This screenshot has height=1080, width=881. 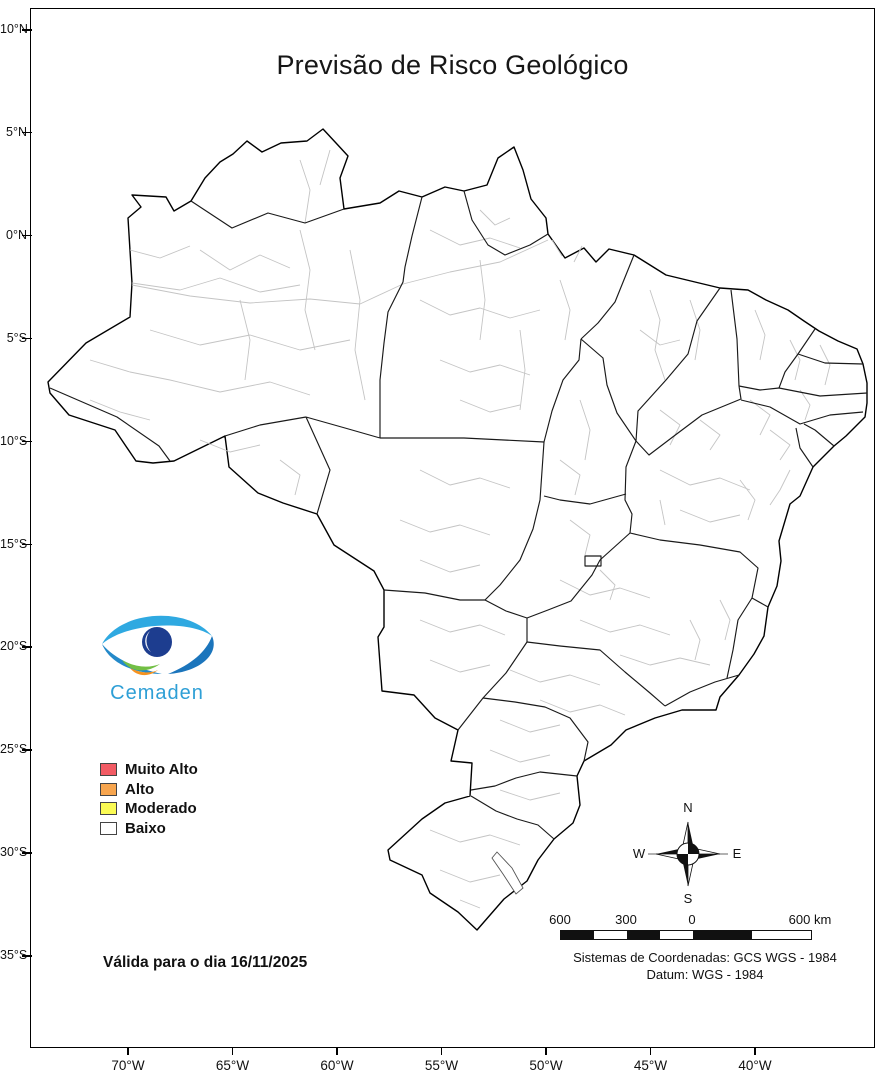 I want to click on legend-item: Alto, so click(x=149, y=790).